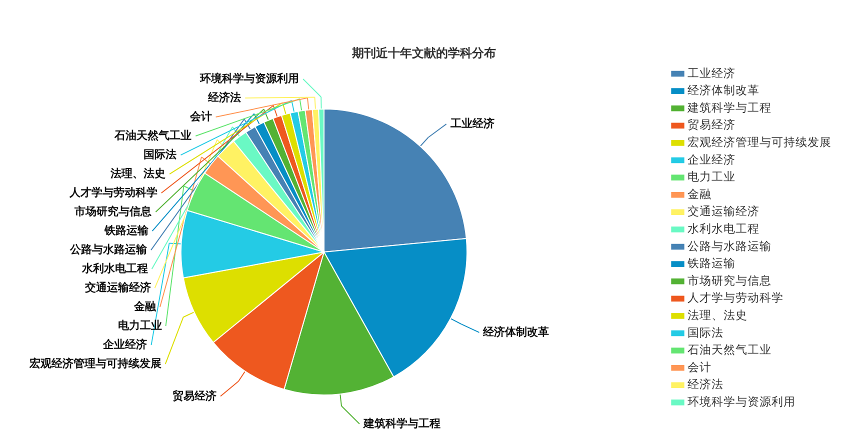  I want to click on legend-label: 交通运输经济, so click(724, 211).